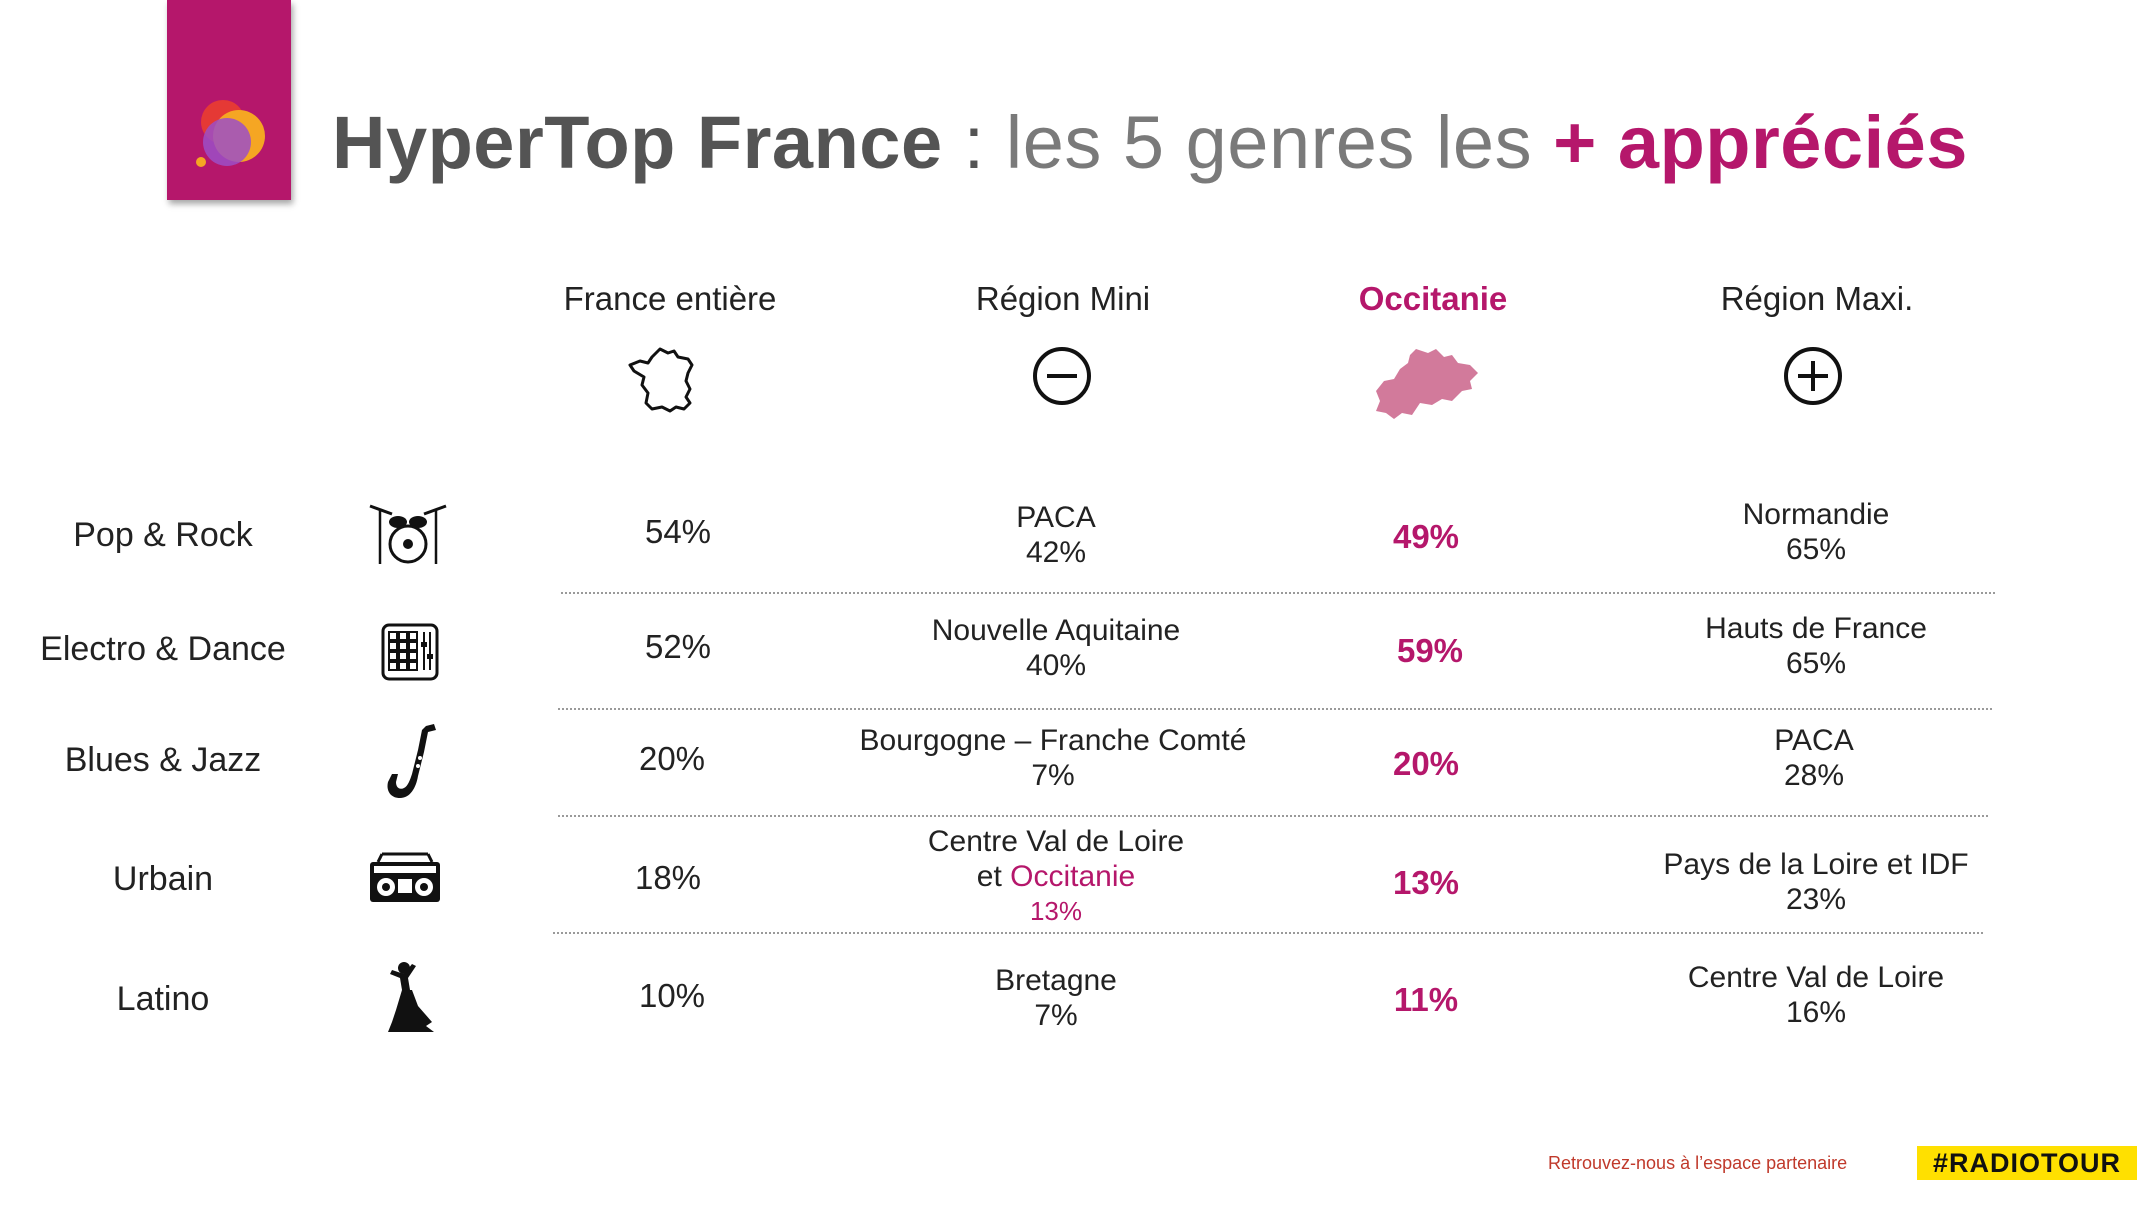  What do you see at coordinates (1056, 630) in the screenshot?
I see `cell-mini-region: Nouvelle Aquitaine` at bounding box center [1056, 630].